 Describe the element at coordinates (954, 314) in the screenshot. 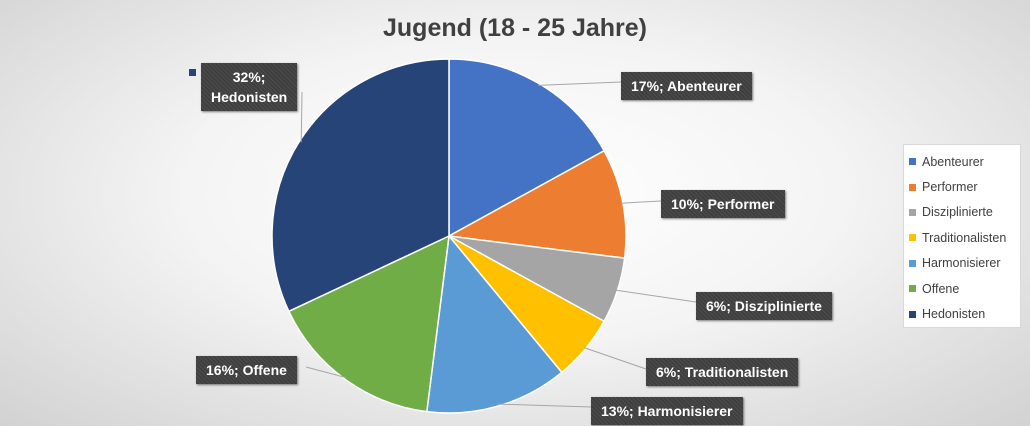

I see `legend-label: Hedonisten` at that location.